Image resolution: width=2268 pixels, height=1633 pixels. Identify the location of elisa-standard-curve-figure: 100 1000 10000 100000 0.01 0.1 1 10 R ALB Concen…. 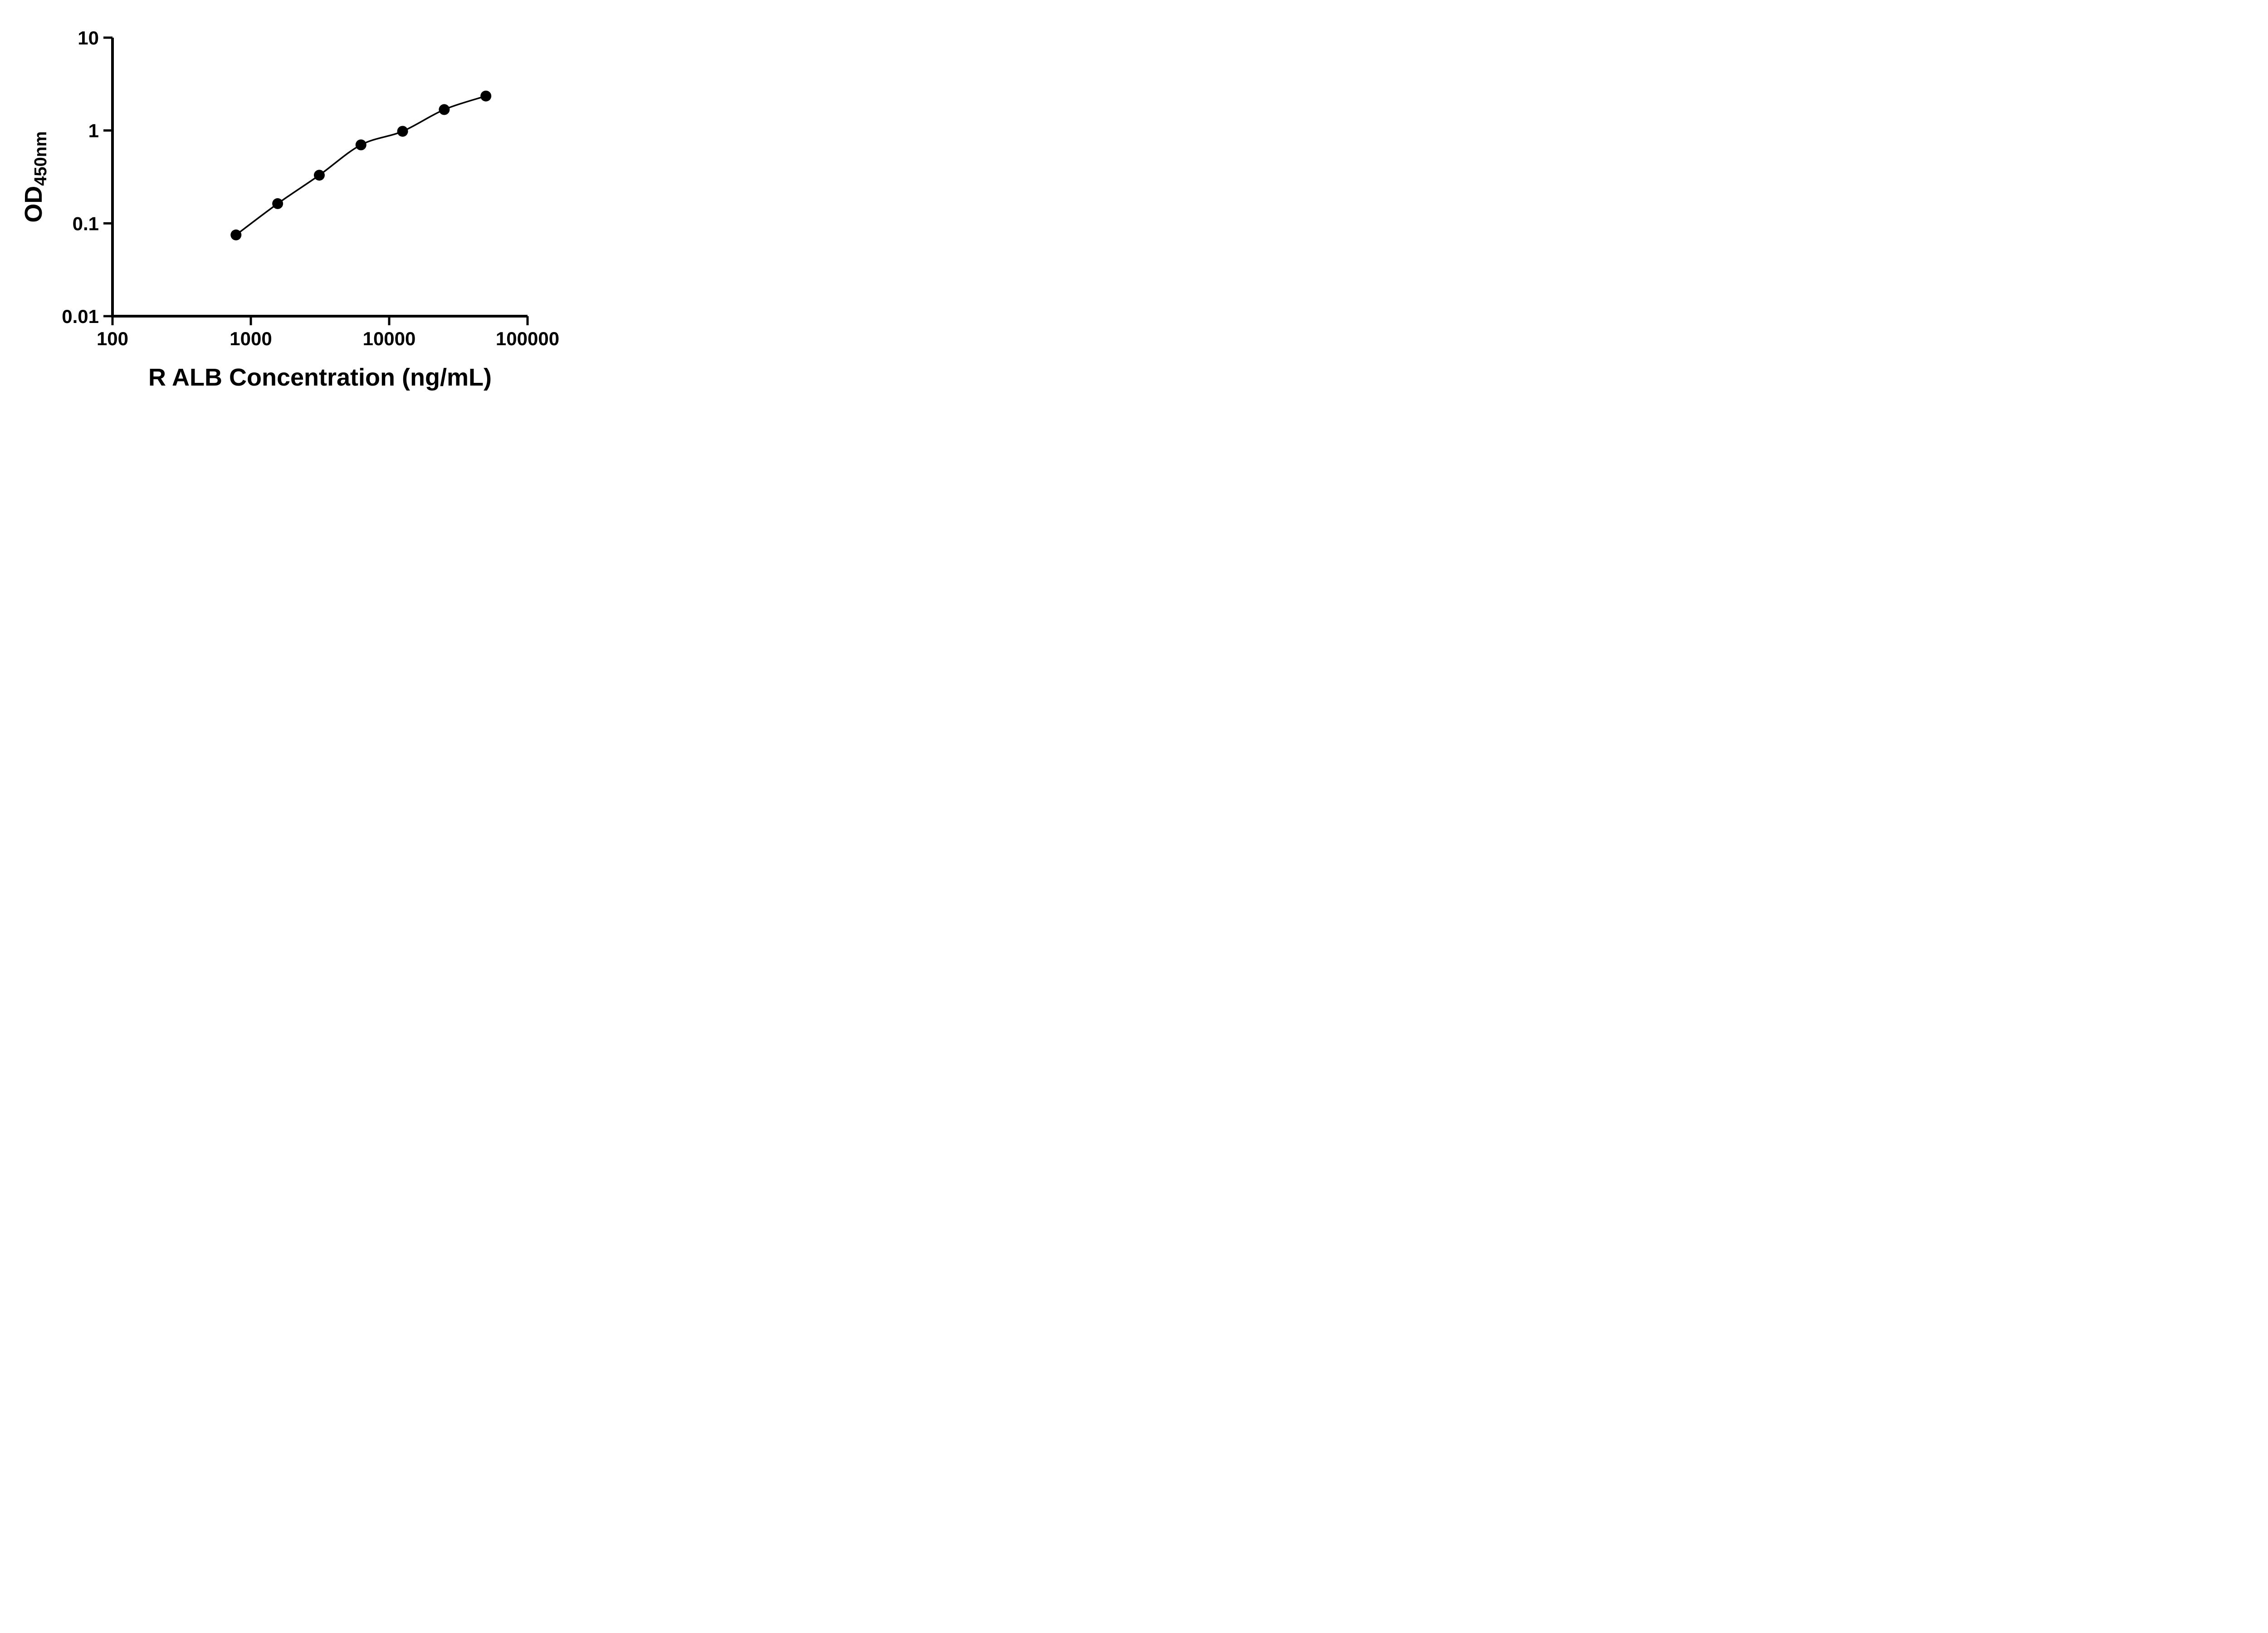
(291, 204).